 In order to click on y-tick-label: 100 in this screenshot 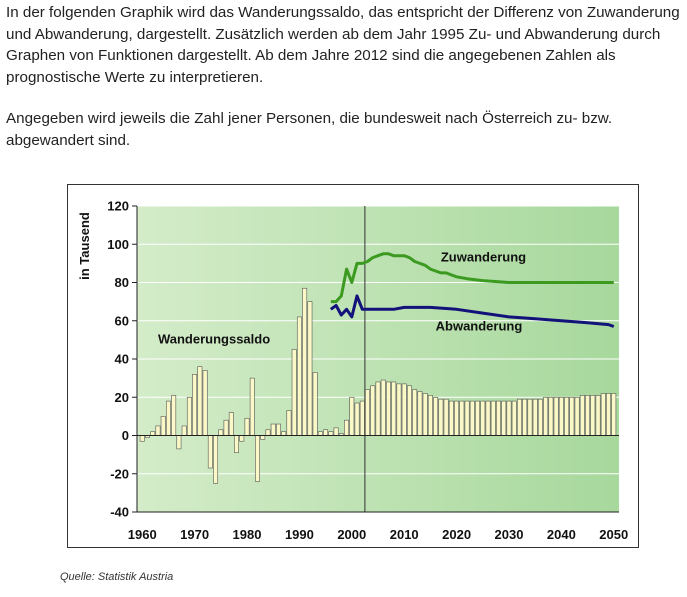, I will do `click(118, 244)`.